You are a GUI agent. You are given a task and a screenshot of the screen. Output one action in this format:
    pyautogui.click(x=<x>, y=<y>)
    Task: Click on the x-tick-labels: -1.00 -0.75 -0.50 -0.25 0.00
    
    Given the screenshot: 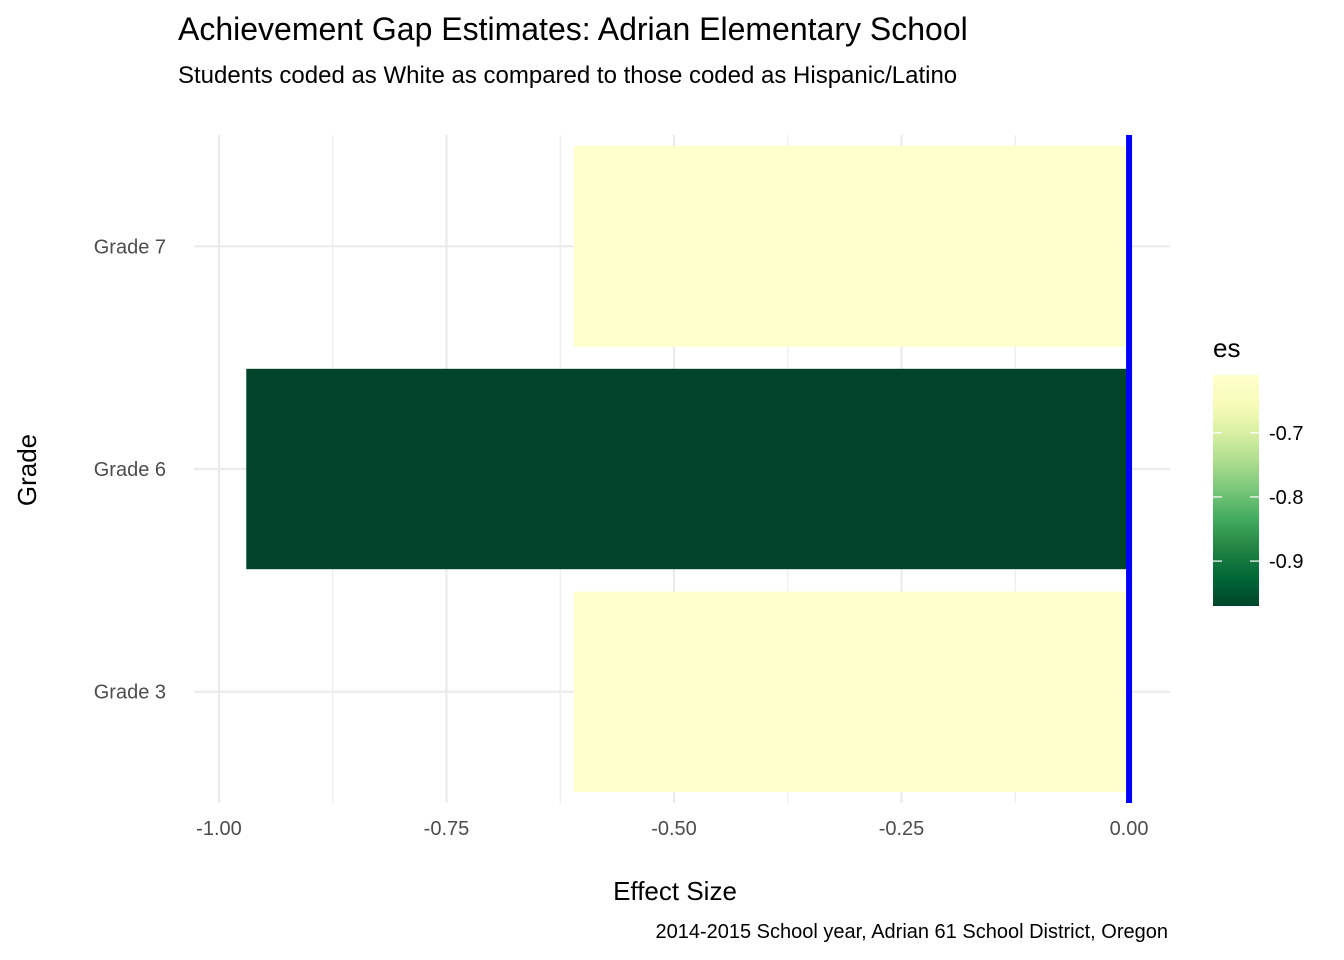 What is the action you would take?
    pyautogui.click(x=672, y=829)
    